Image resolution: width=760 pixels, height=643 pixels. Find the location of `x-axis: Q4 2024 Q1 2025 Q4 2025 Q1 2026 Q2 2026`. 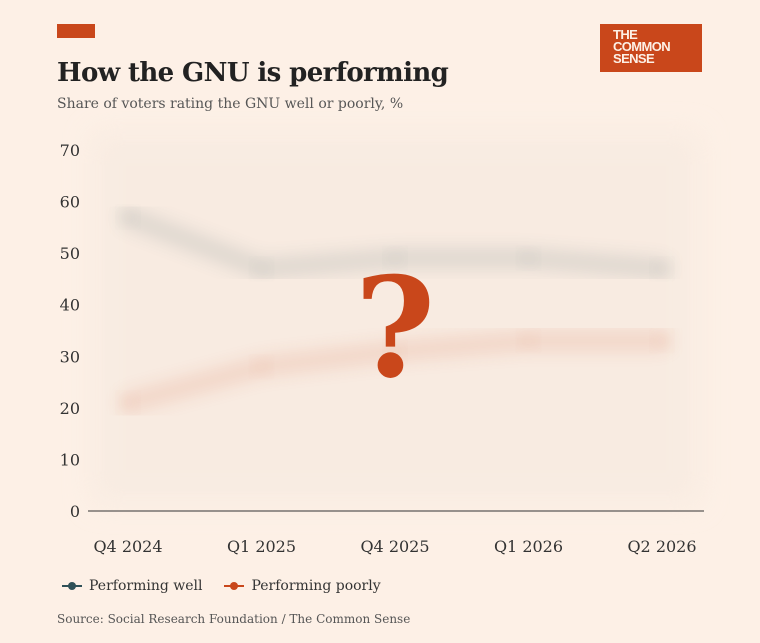

x-axis: Q4 2024 Q1 2025 Q4 2025 Q1 2026 Q2 2026 is located at coordinates (394, 546).